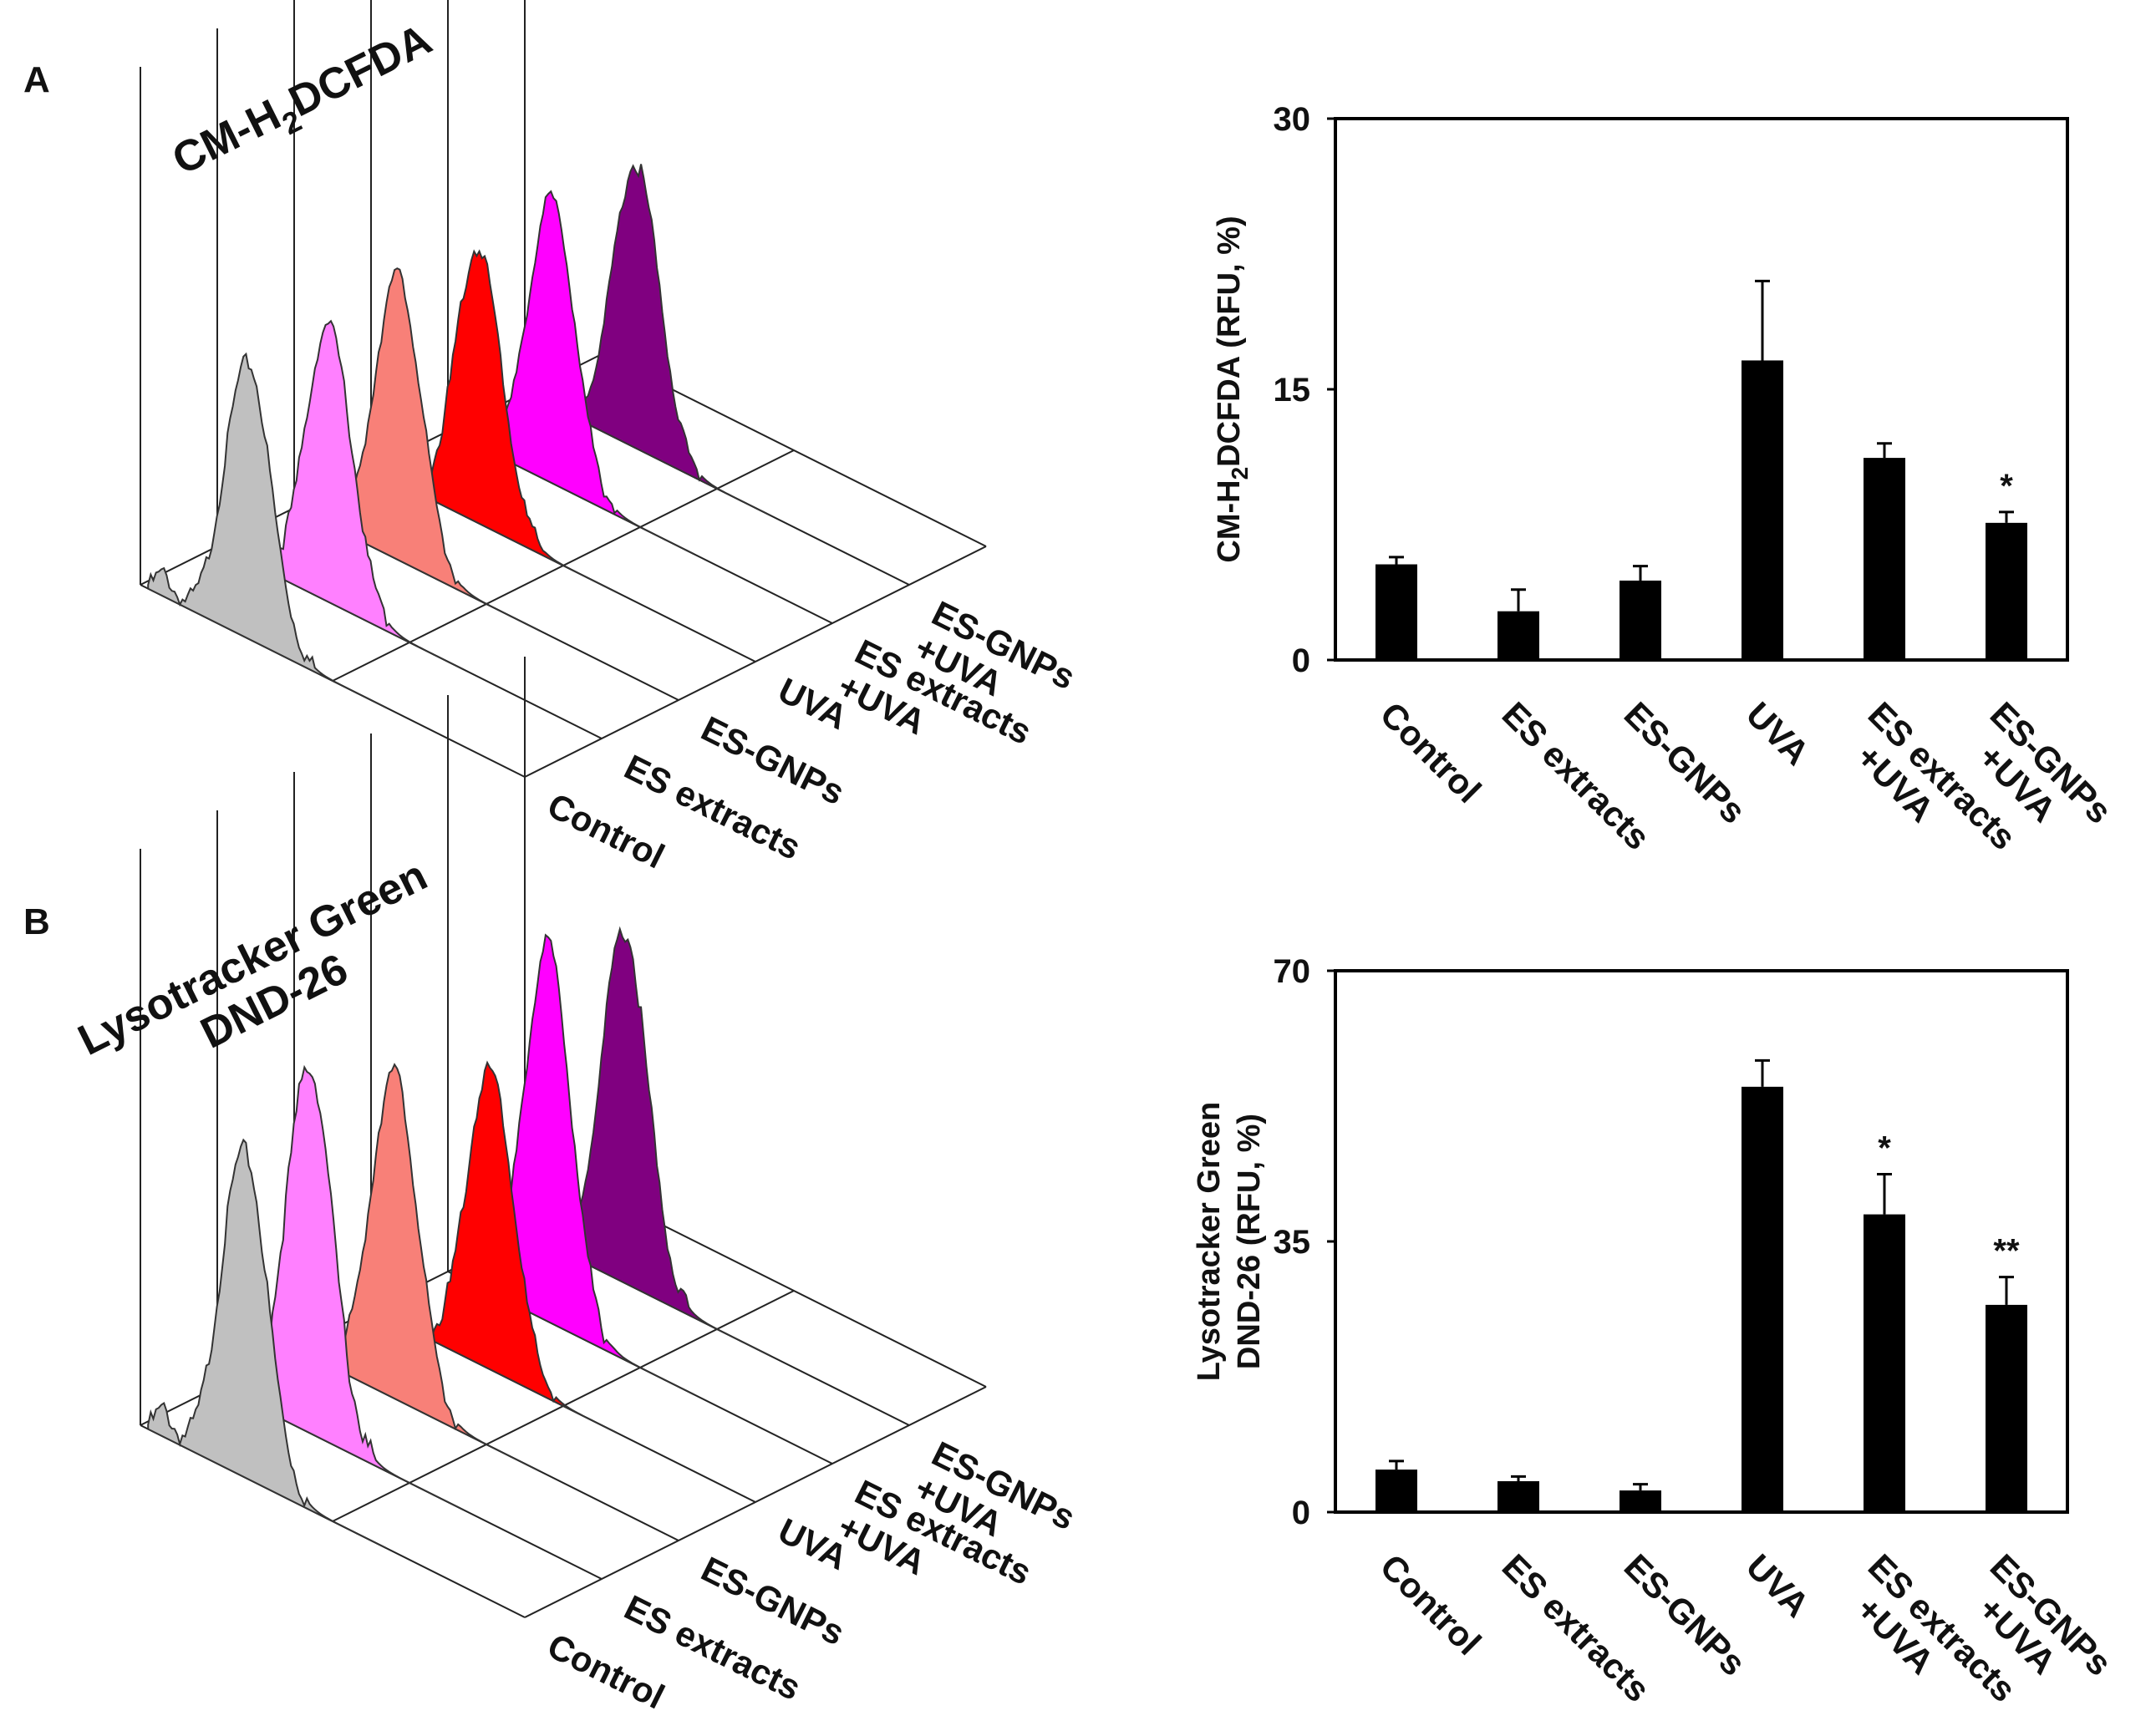  I want to click on panel-label: B, so click(37, 922).